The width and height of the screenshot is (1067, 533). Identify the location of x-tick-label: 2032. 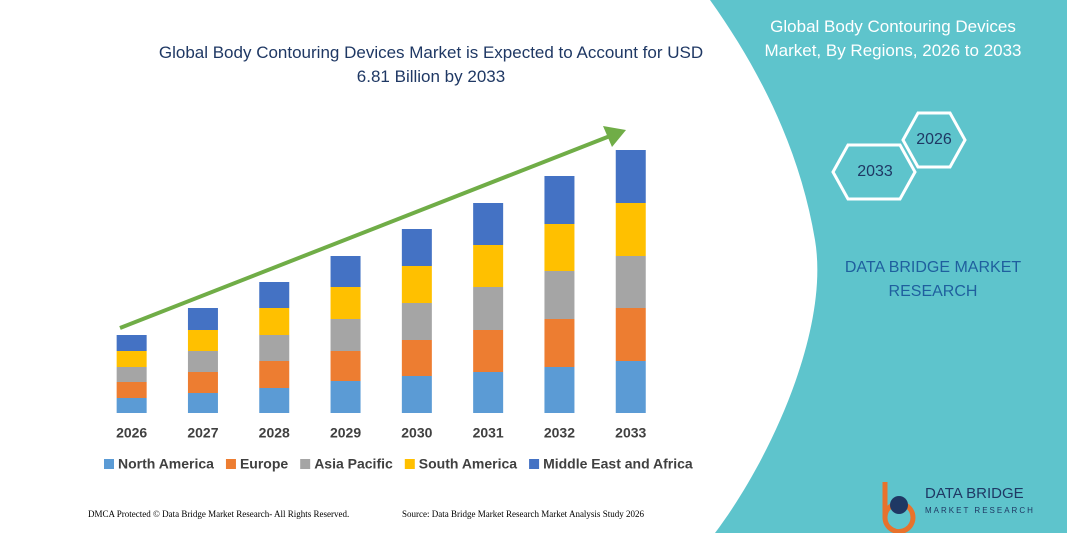
(559, 433).